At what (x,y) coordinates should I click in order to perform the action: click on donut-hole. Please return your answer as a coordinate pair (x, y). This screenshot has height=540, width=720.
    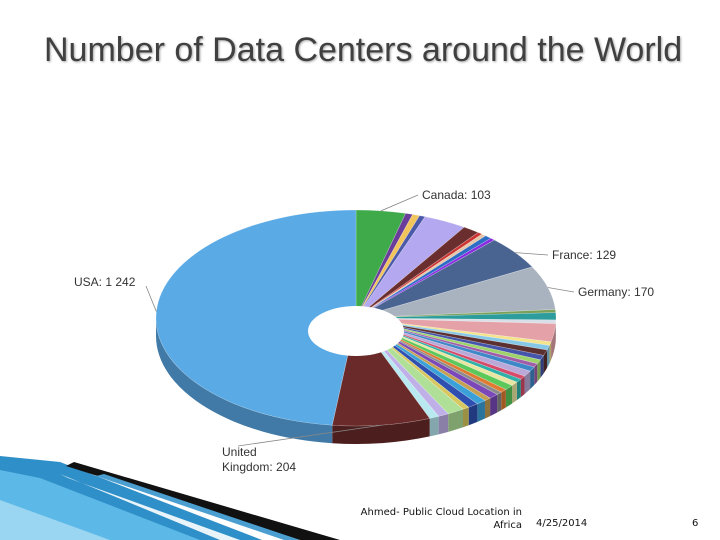
    Looking at the image, I should click on (356, 331).